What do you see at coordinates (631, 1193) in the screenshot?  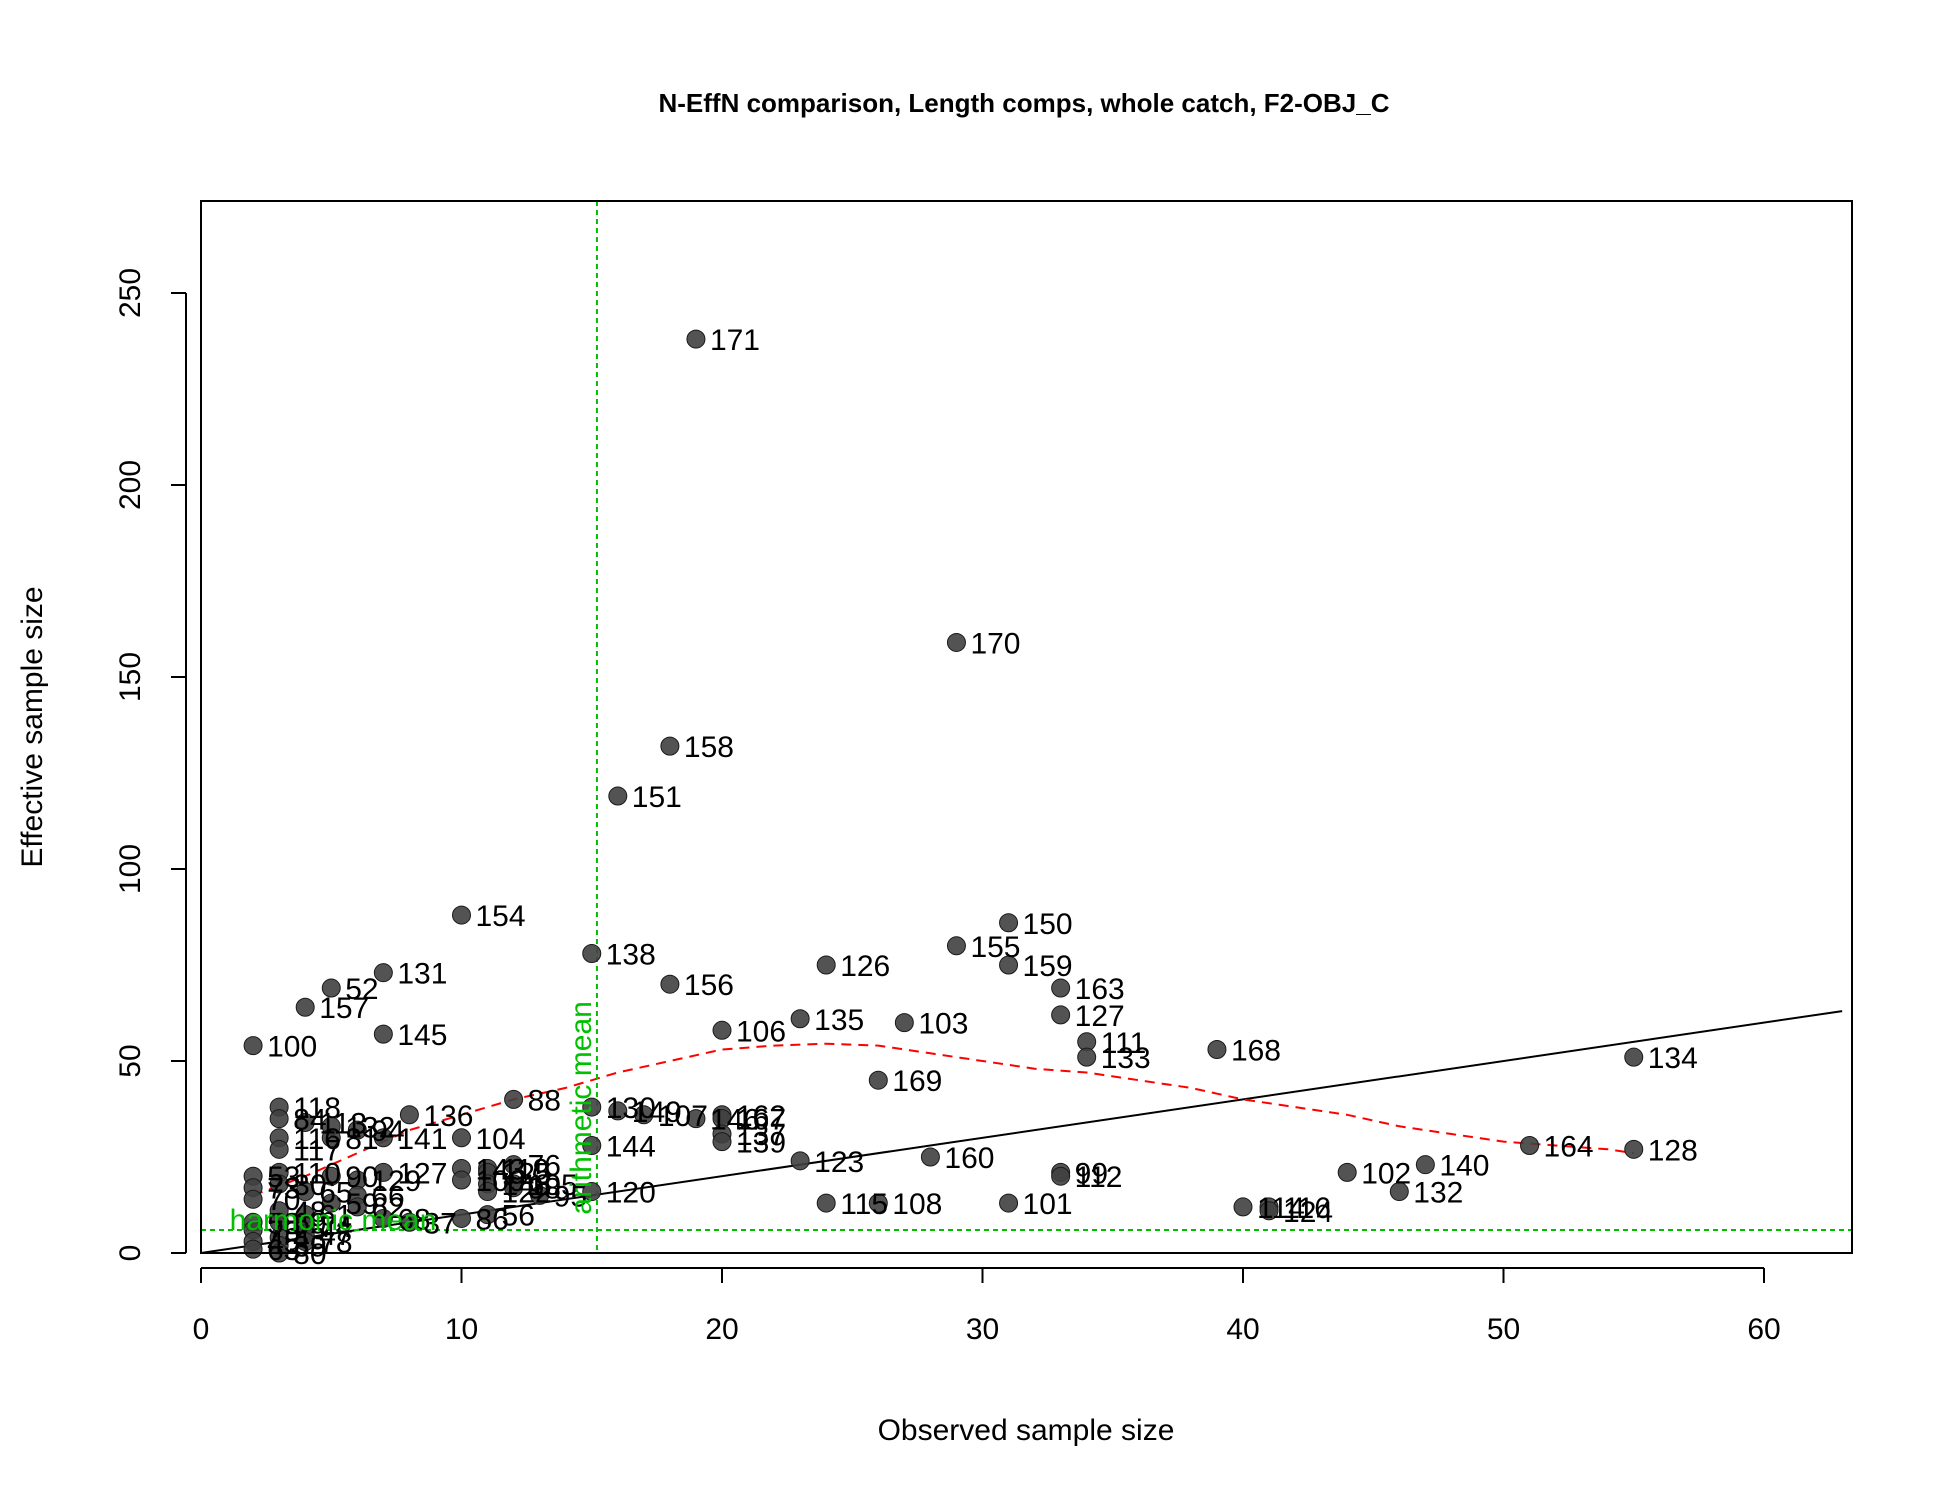 I see `point-label: 120` at bounding box center [631, 1193].